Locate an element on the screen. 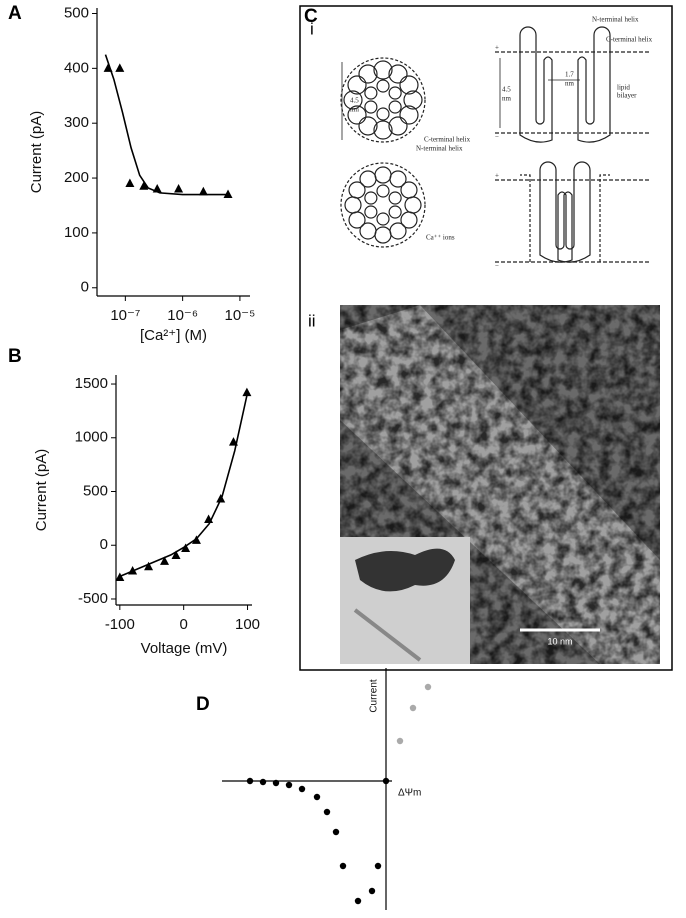 Image resolution: width=686 pixels, height=918 pixels. y-tick-label: 1000 is located at coordinates (91, 437).